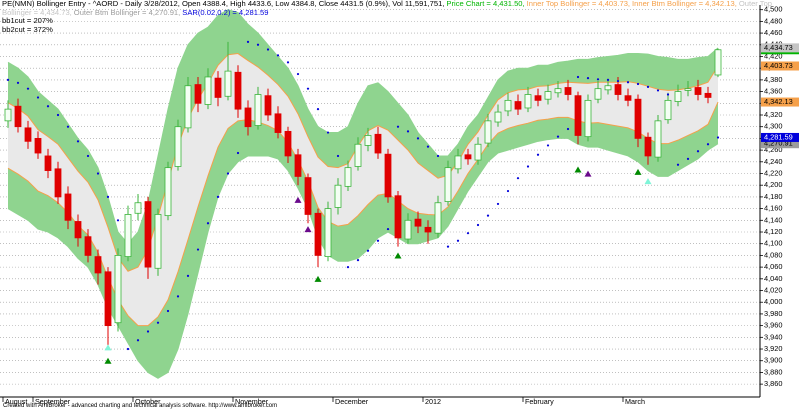 The height and width of the screenshot is (411, 800). I want to click on y-tick-label: 3,920, so click(773, 348).